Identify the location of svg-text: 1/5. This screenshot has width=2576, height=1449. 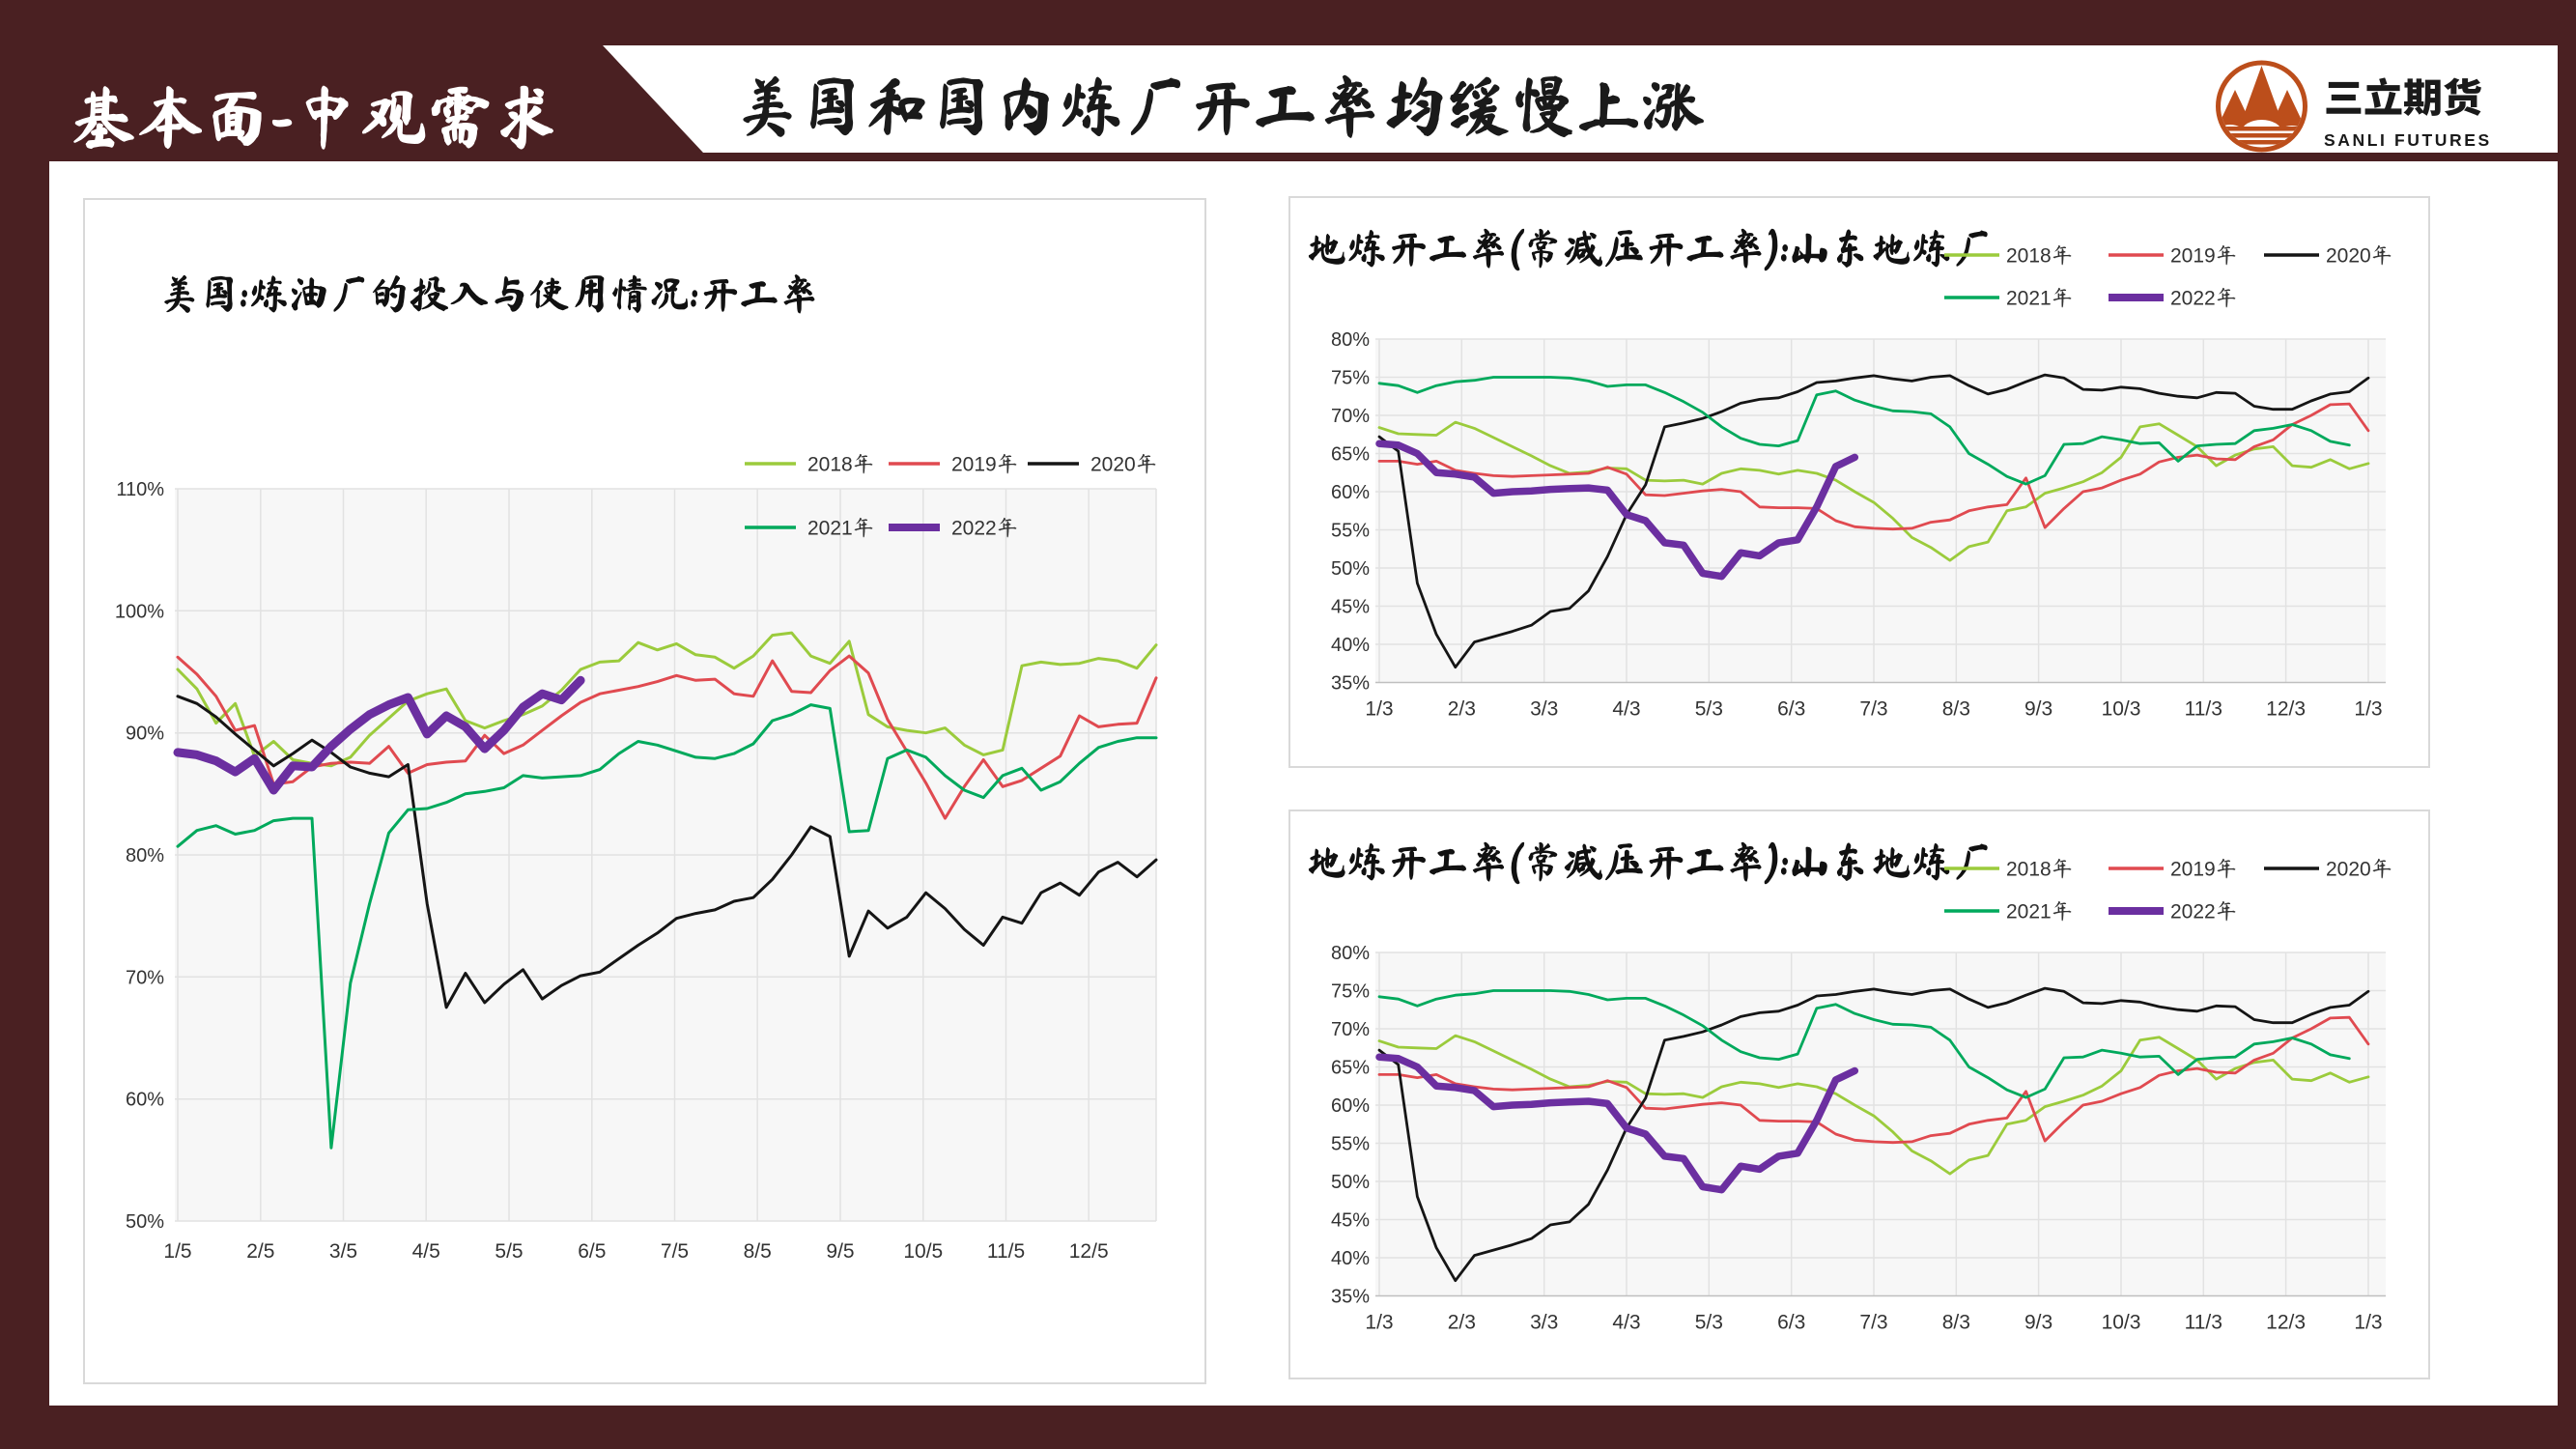
(177, 1251).